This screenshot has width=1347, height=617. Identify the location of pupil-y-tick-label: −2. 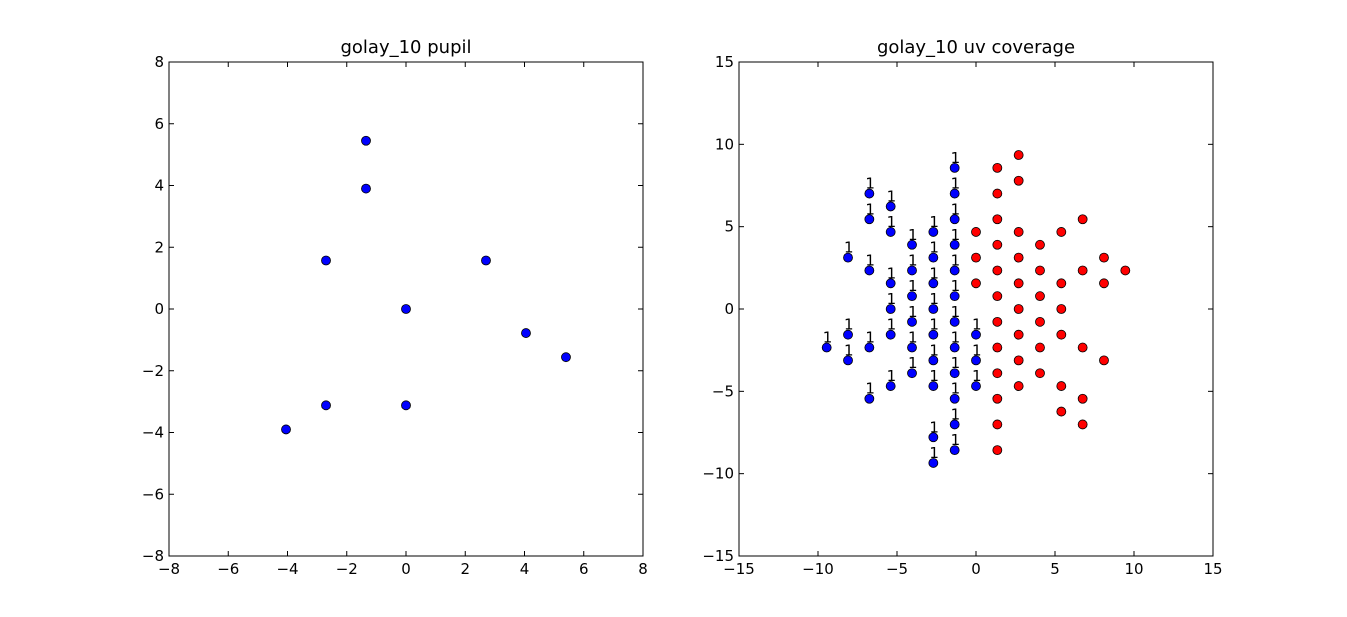
(153, 371).